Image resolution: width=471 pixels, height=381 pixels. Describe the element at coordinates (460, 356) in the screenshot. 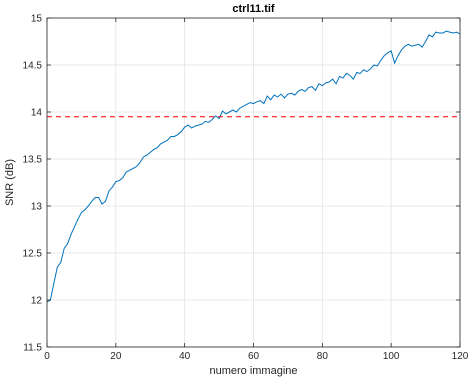

I see `x-tick-label: 120` at that location.